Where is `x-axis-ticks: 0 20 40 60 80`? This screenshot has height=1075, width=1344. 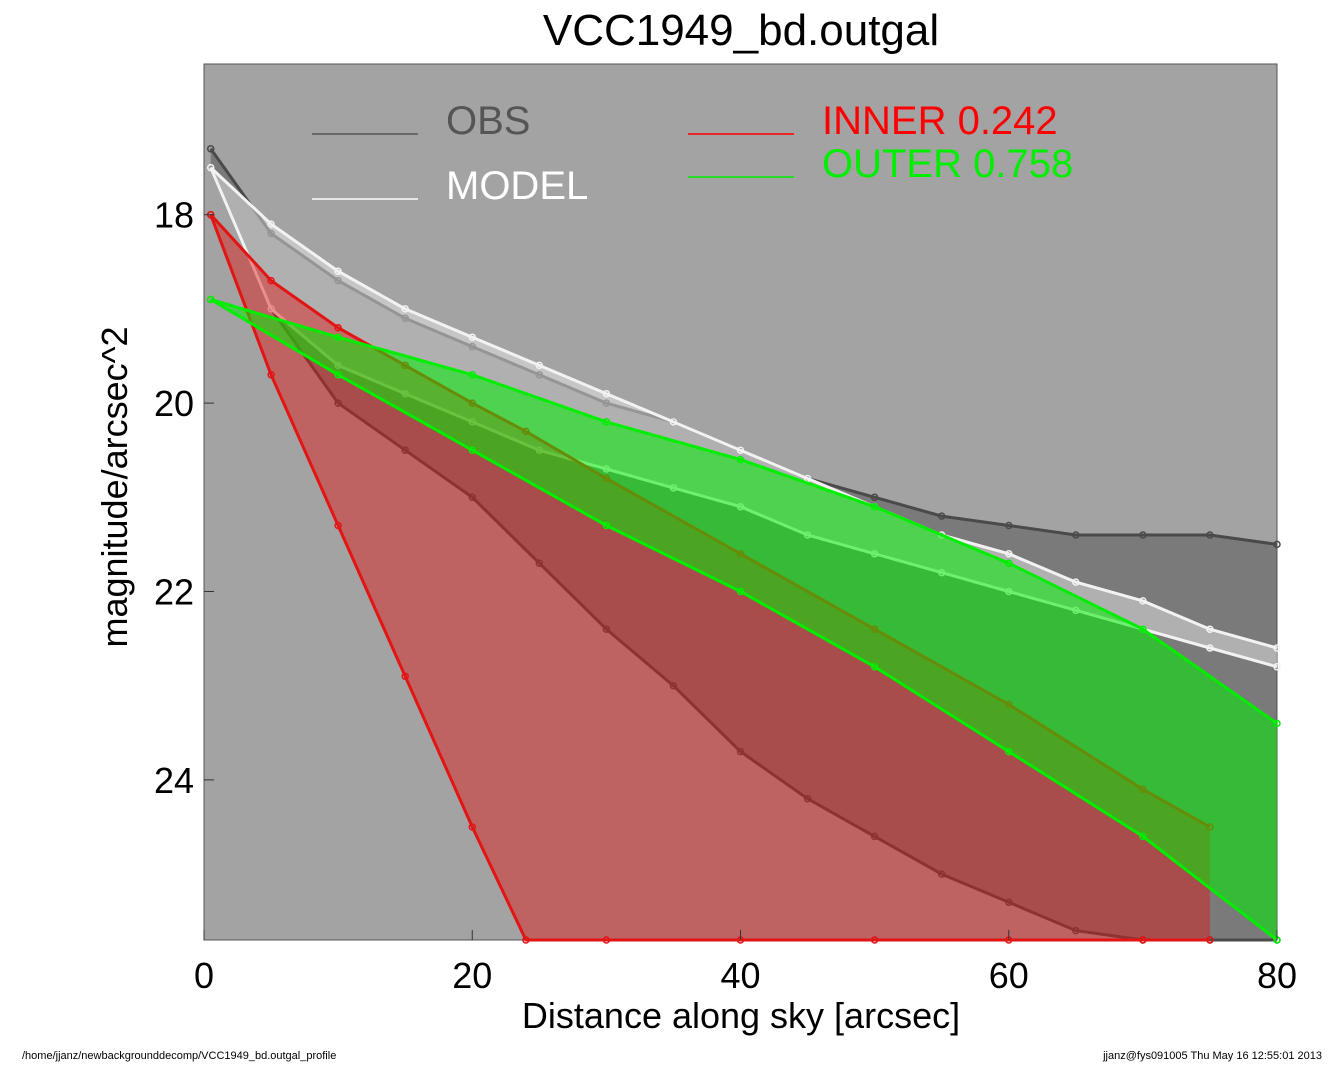 x-axis-ticks: 0 20 40 60 80 is located at coordinates (745, 963).